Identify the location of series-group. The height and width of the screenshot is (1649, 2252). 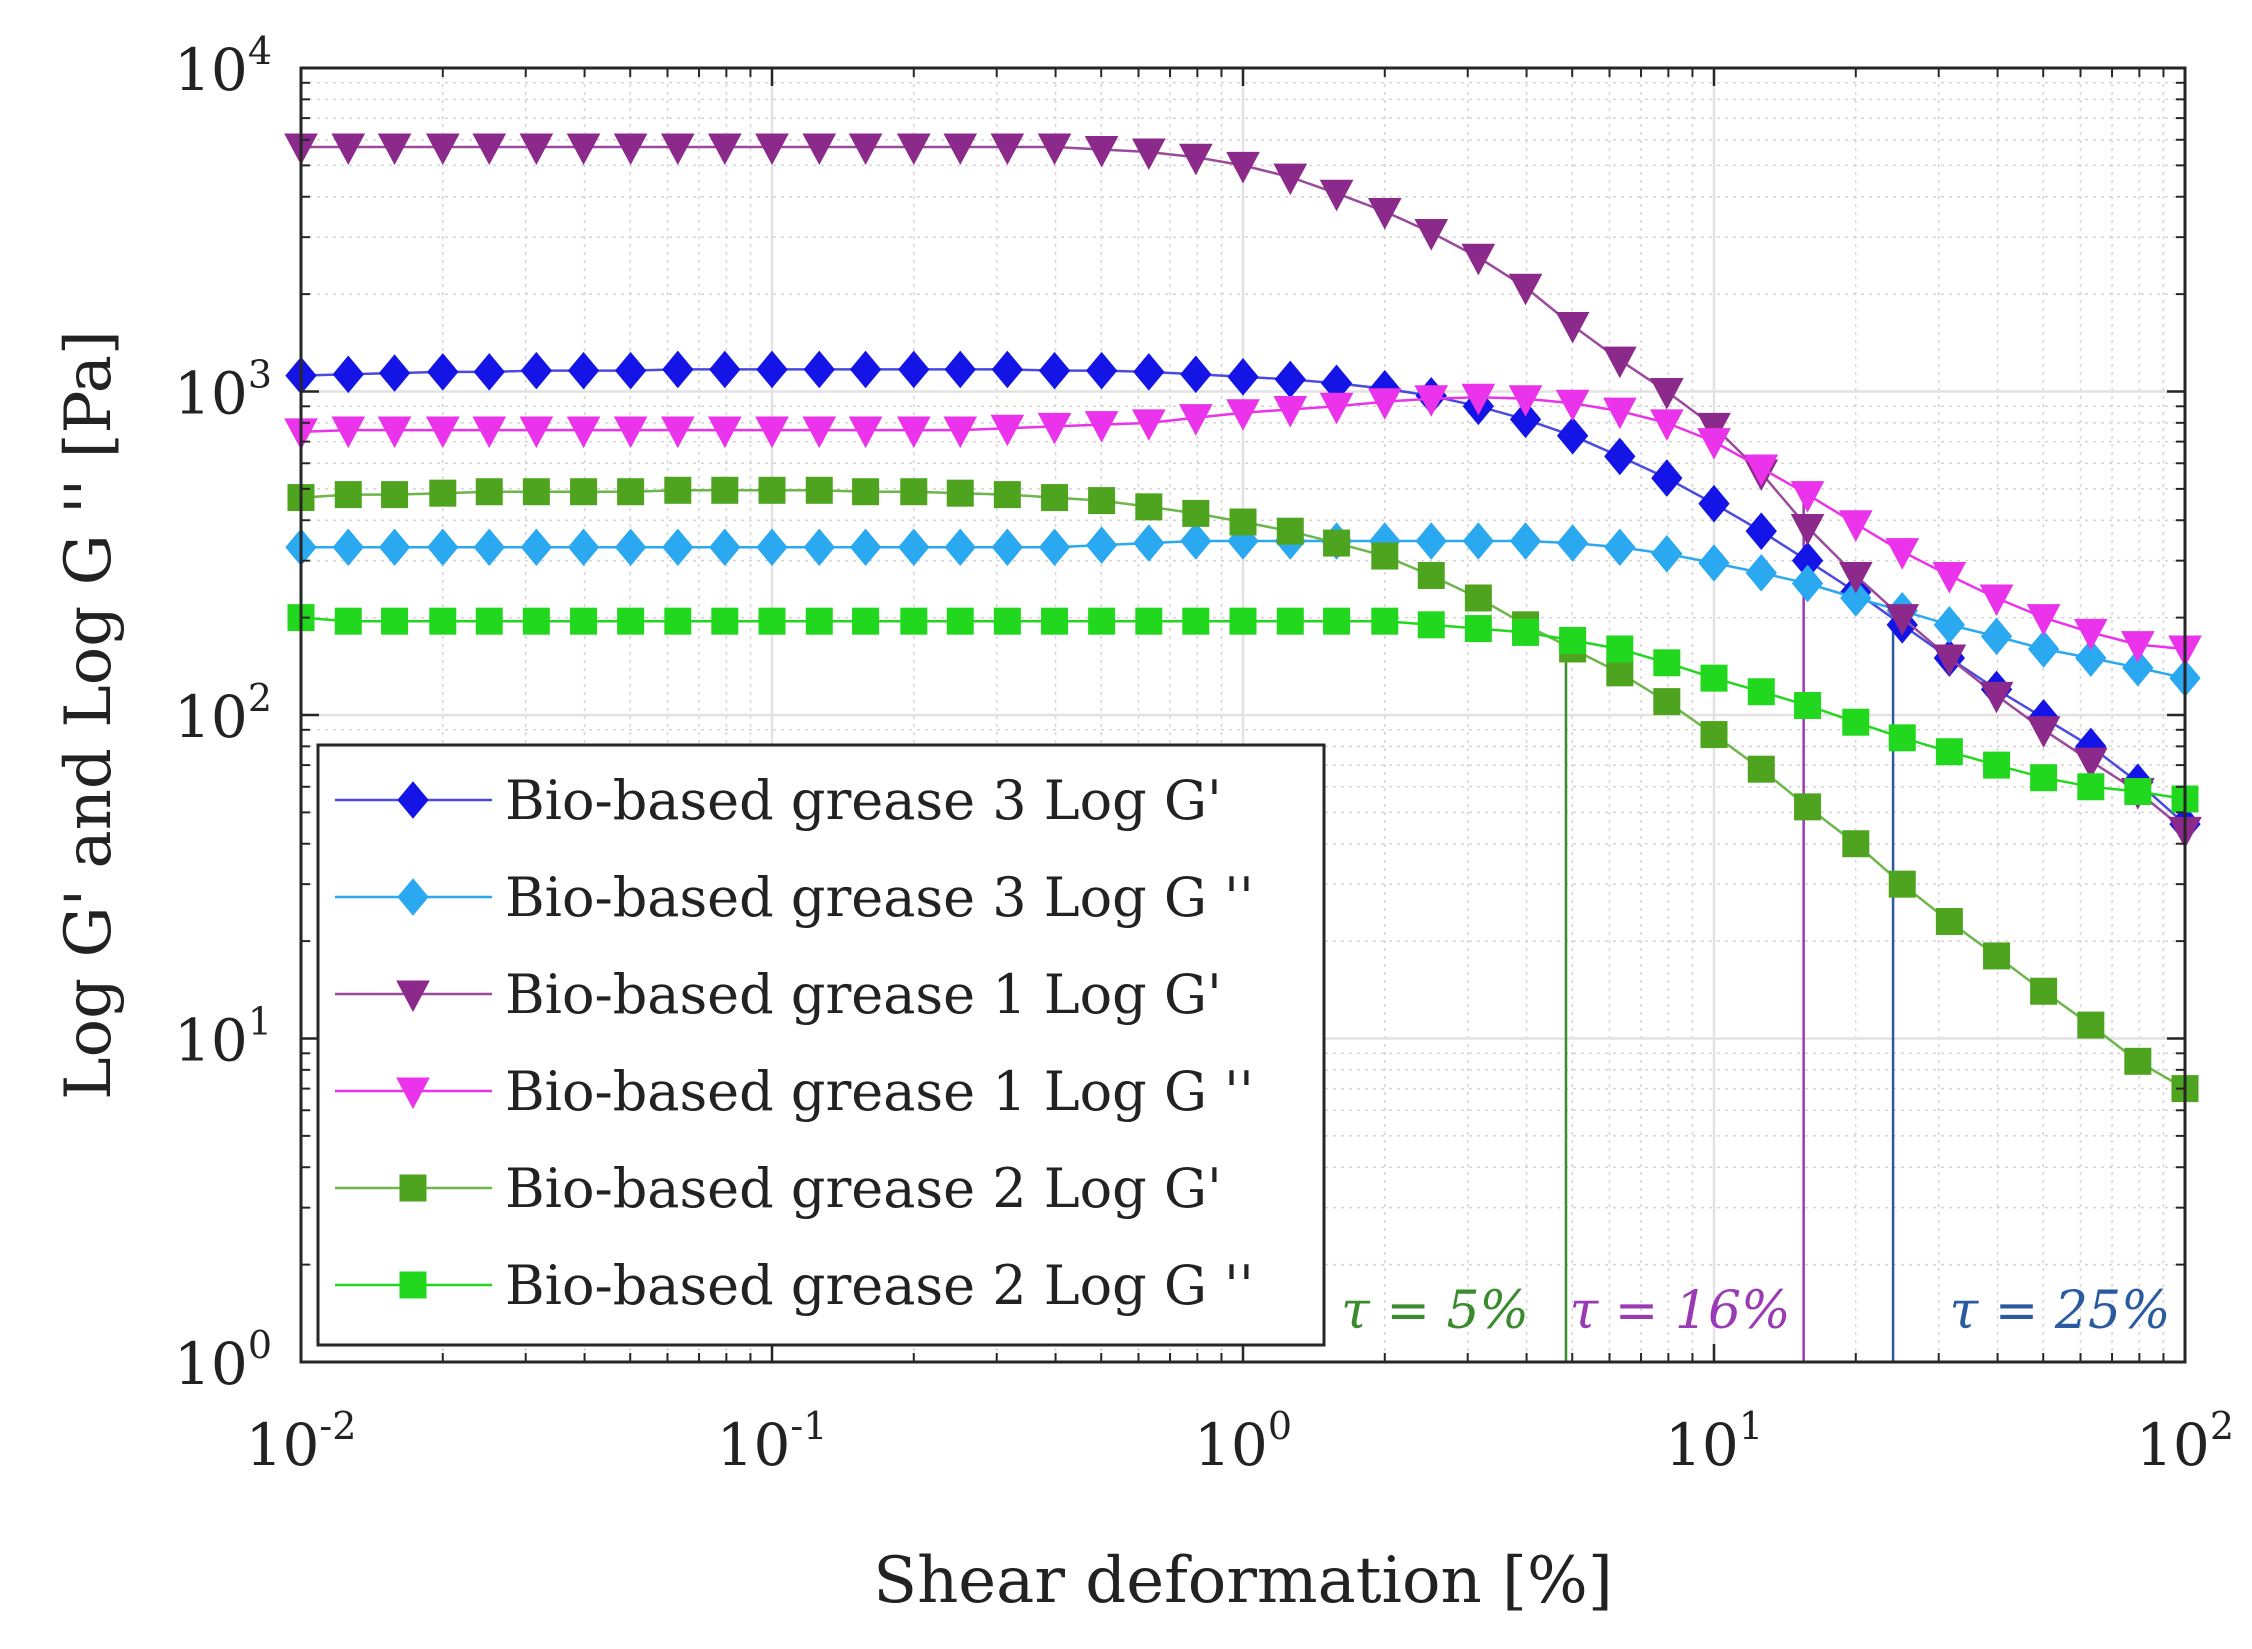
(1243, 525).